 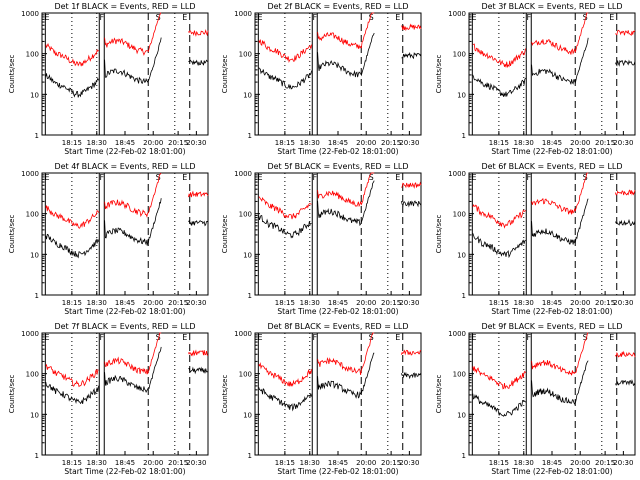 I want to click on panel-title: Det 2f BLACK = Events, RED = LLD, so click(x=337, y=6).